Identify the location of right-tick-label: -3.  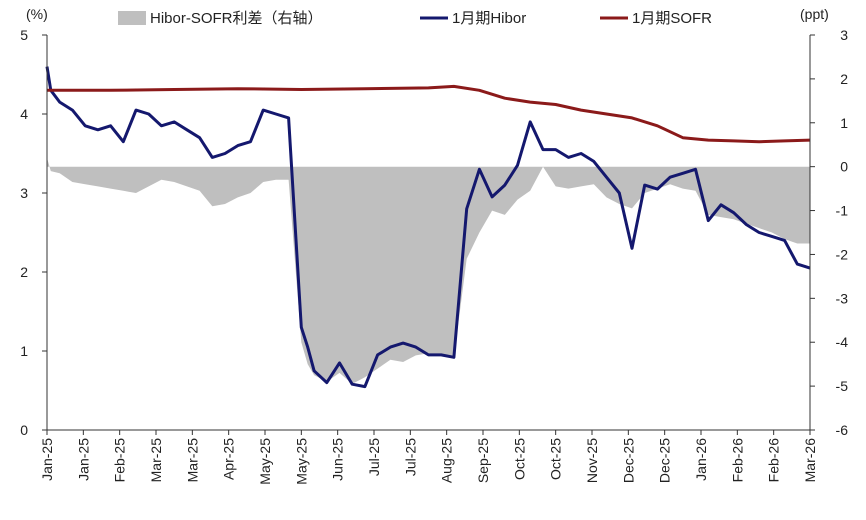
(842, 298).